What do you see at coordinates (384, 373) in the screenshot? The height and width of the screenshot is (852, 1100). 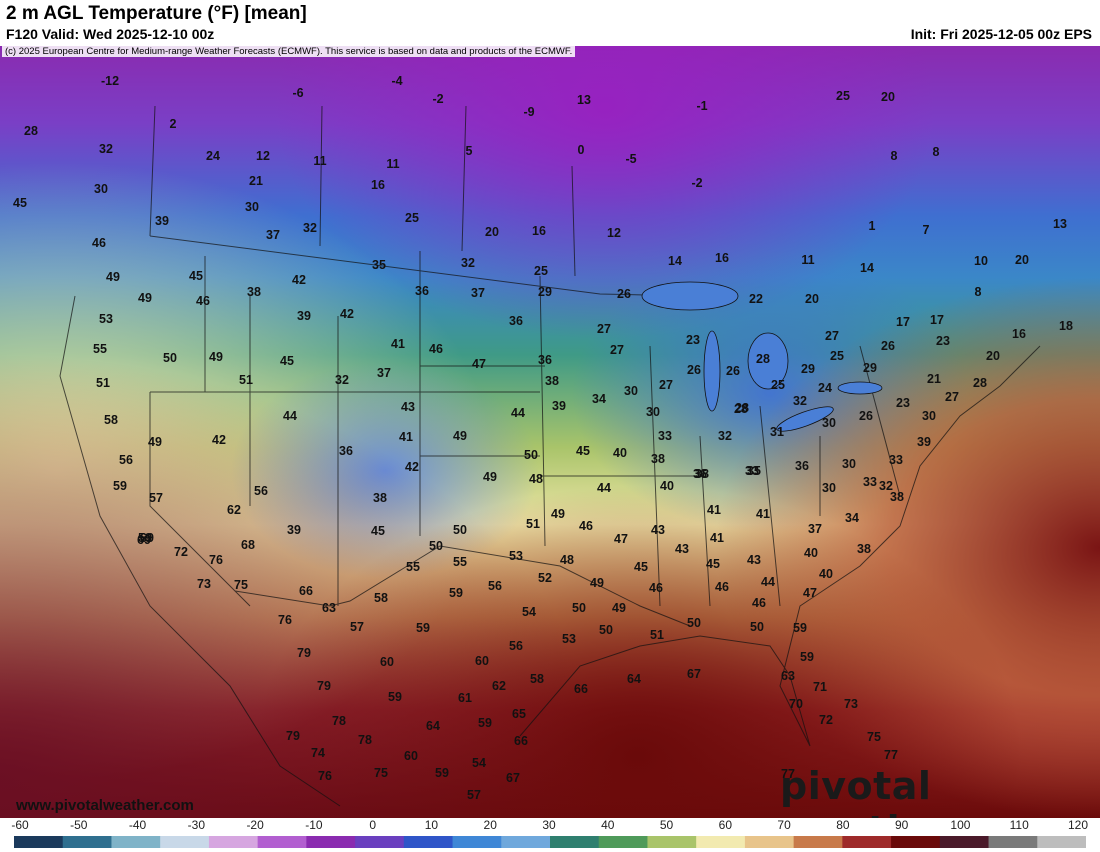 I see `temperature-label: 37` at bounding box center [384, 373].